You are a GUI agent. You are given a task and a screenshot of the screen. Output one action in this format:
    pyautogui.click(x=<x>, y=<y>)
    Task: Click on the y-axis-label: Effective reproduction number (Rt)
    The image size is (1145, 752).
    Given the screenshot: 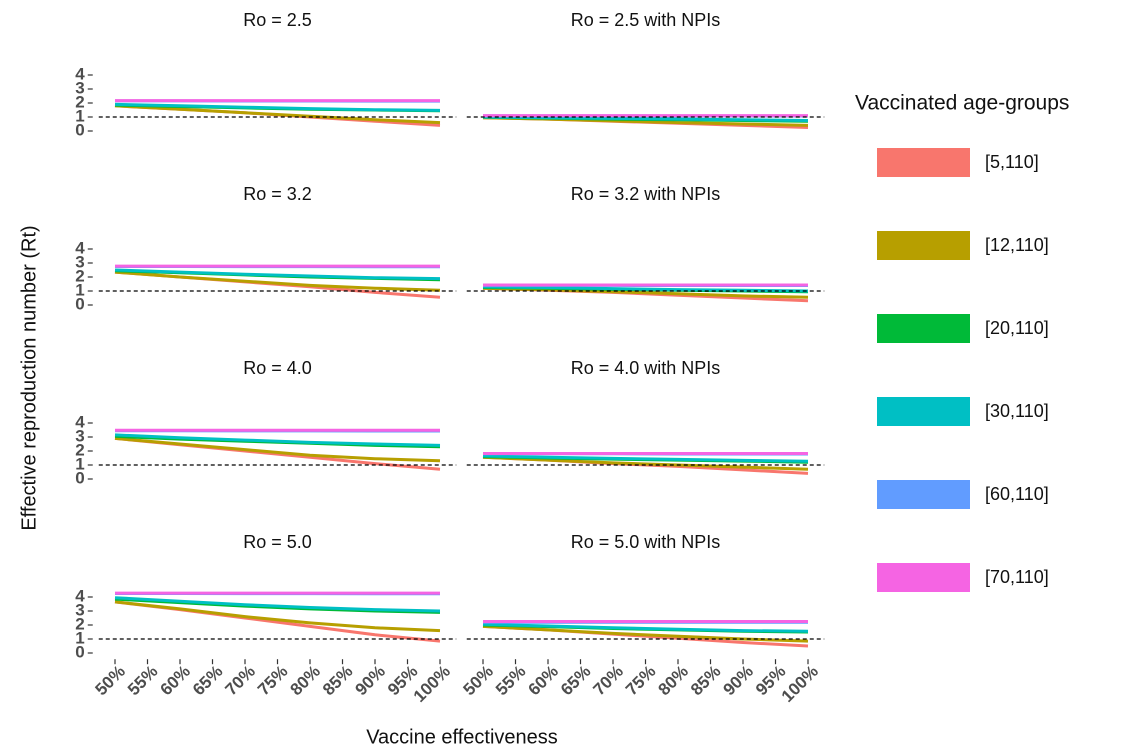 What is the action you would take?
    pyautogui.click(x=29, y=377)
    